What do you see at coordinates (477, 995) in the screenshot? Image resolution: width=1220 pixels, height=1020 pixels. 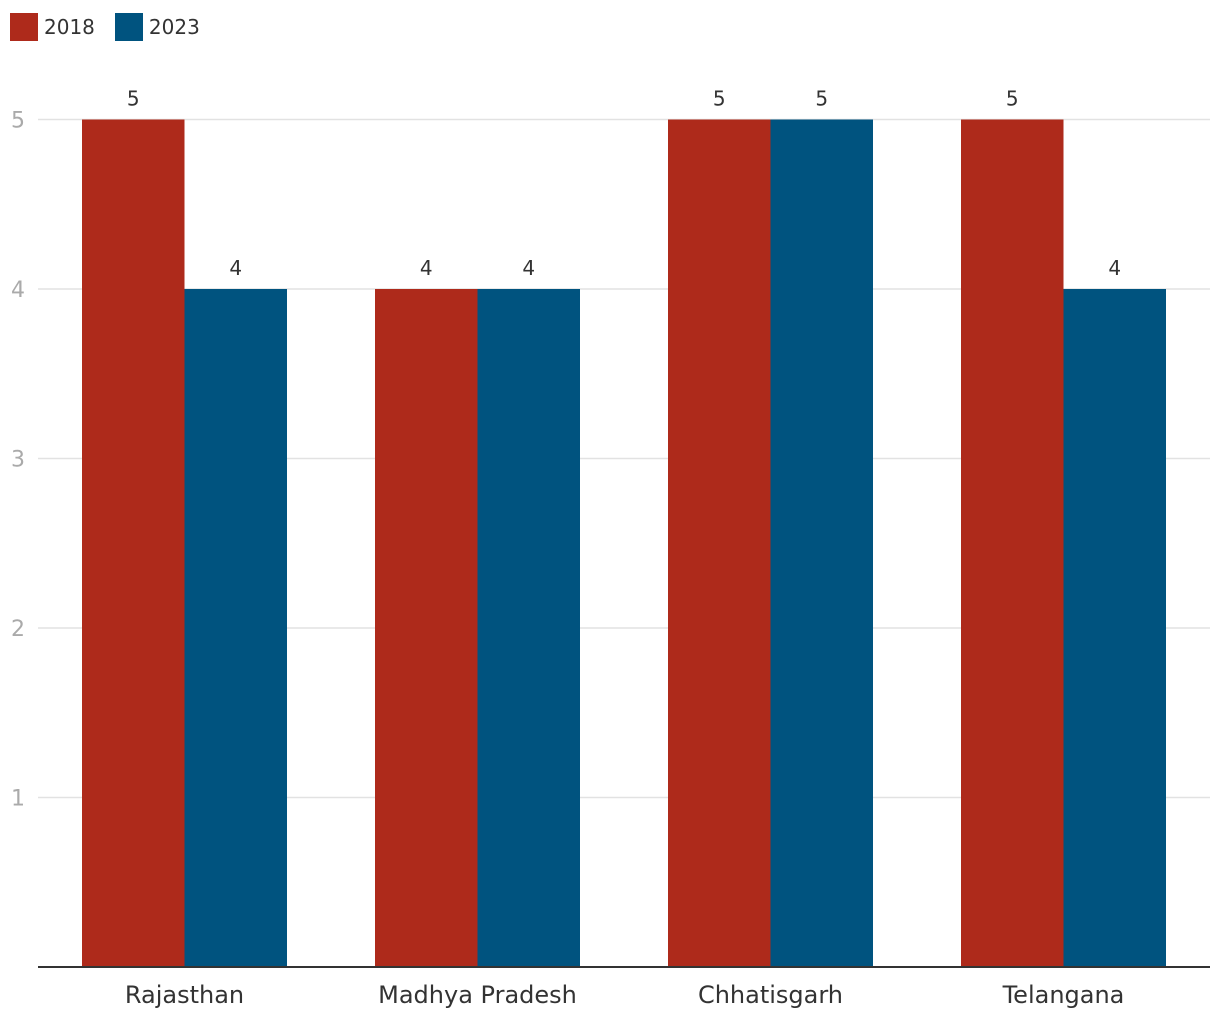 I see `x-category-label-1: Madhya Pradesh` at bounding box center [477, 995].